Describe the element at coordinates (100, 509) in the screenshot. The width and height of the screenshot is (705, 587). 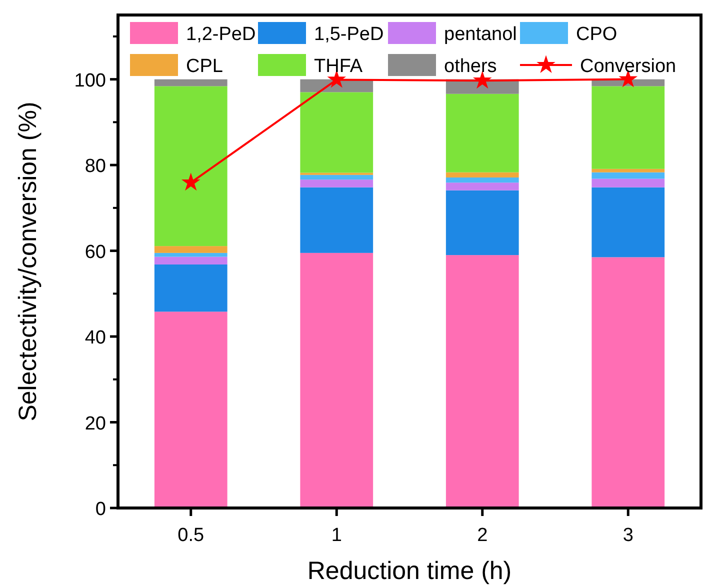
I see `y-tick-label: 0` at that location.